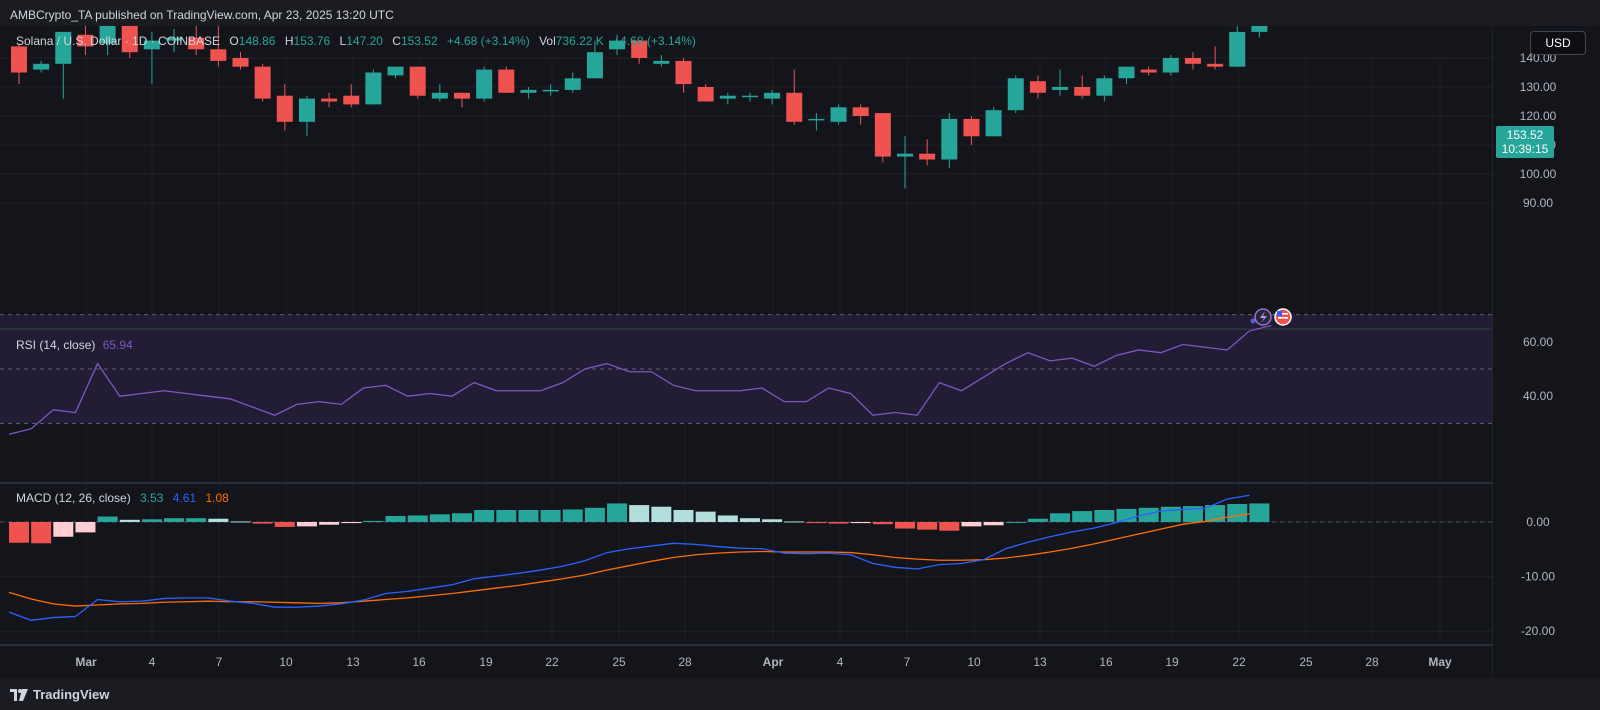  Describe the element at coordinates (396, 41) in the screenshot. I see `ohlc-c-label: C` at that location.